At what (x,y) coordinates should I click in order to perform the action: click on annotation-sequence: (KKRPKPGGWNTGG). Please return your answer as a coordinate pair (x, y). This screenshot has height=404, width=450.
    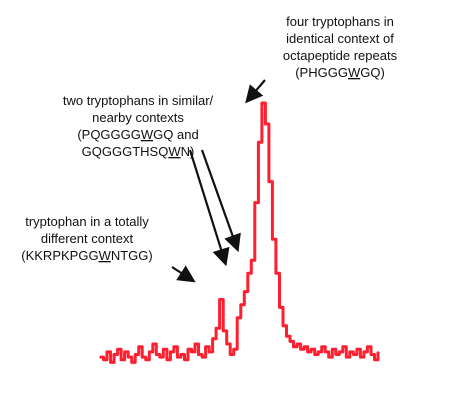
    Looking at the image, I should click on (86, 255).